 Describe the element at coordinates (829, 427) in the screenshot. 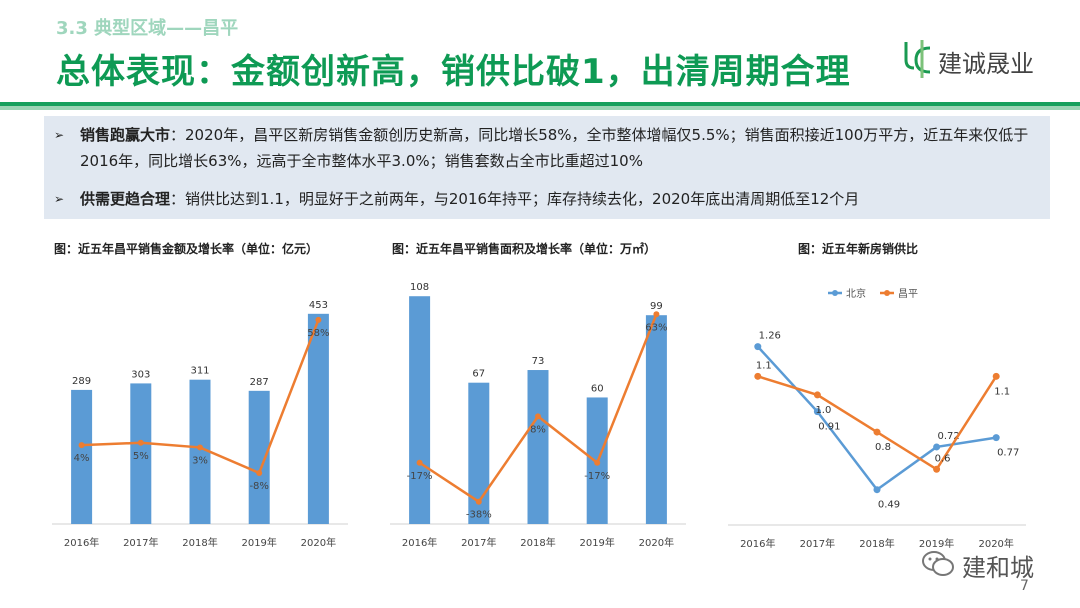

I see `series-value-label: 0.91` at that location.